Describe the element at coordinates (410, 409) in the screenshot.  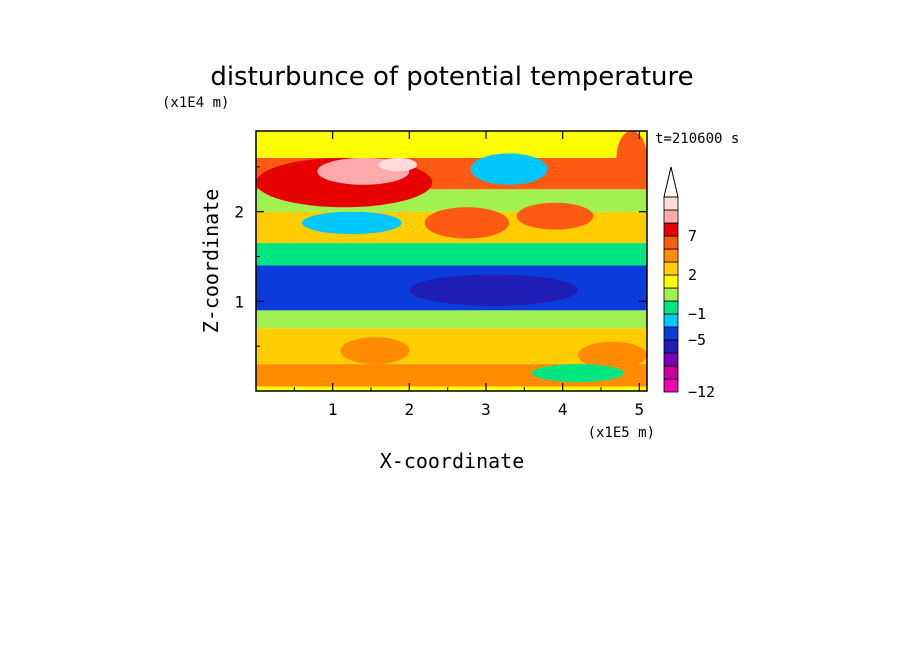
I see `x-tick-label: 2` at that location.